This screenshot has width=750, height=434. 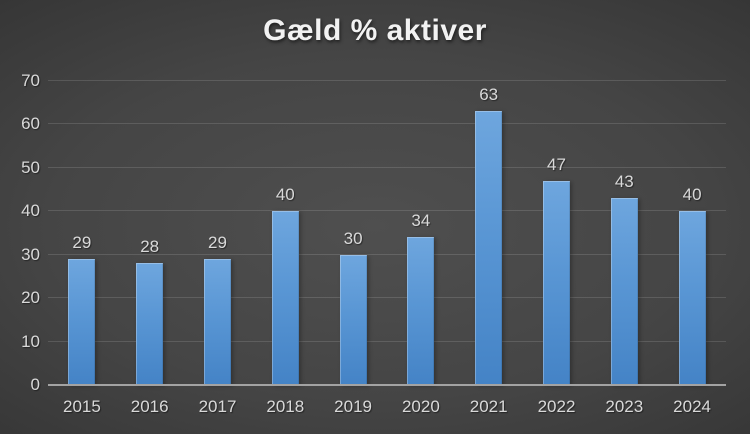 I want to click on bar-2016, so click(x=150, y=324).